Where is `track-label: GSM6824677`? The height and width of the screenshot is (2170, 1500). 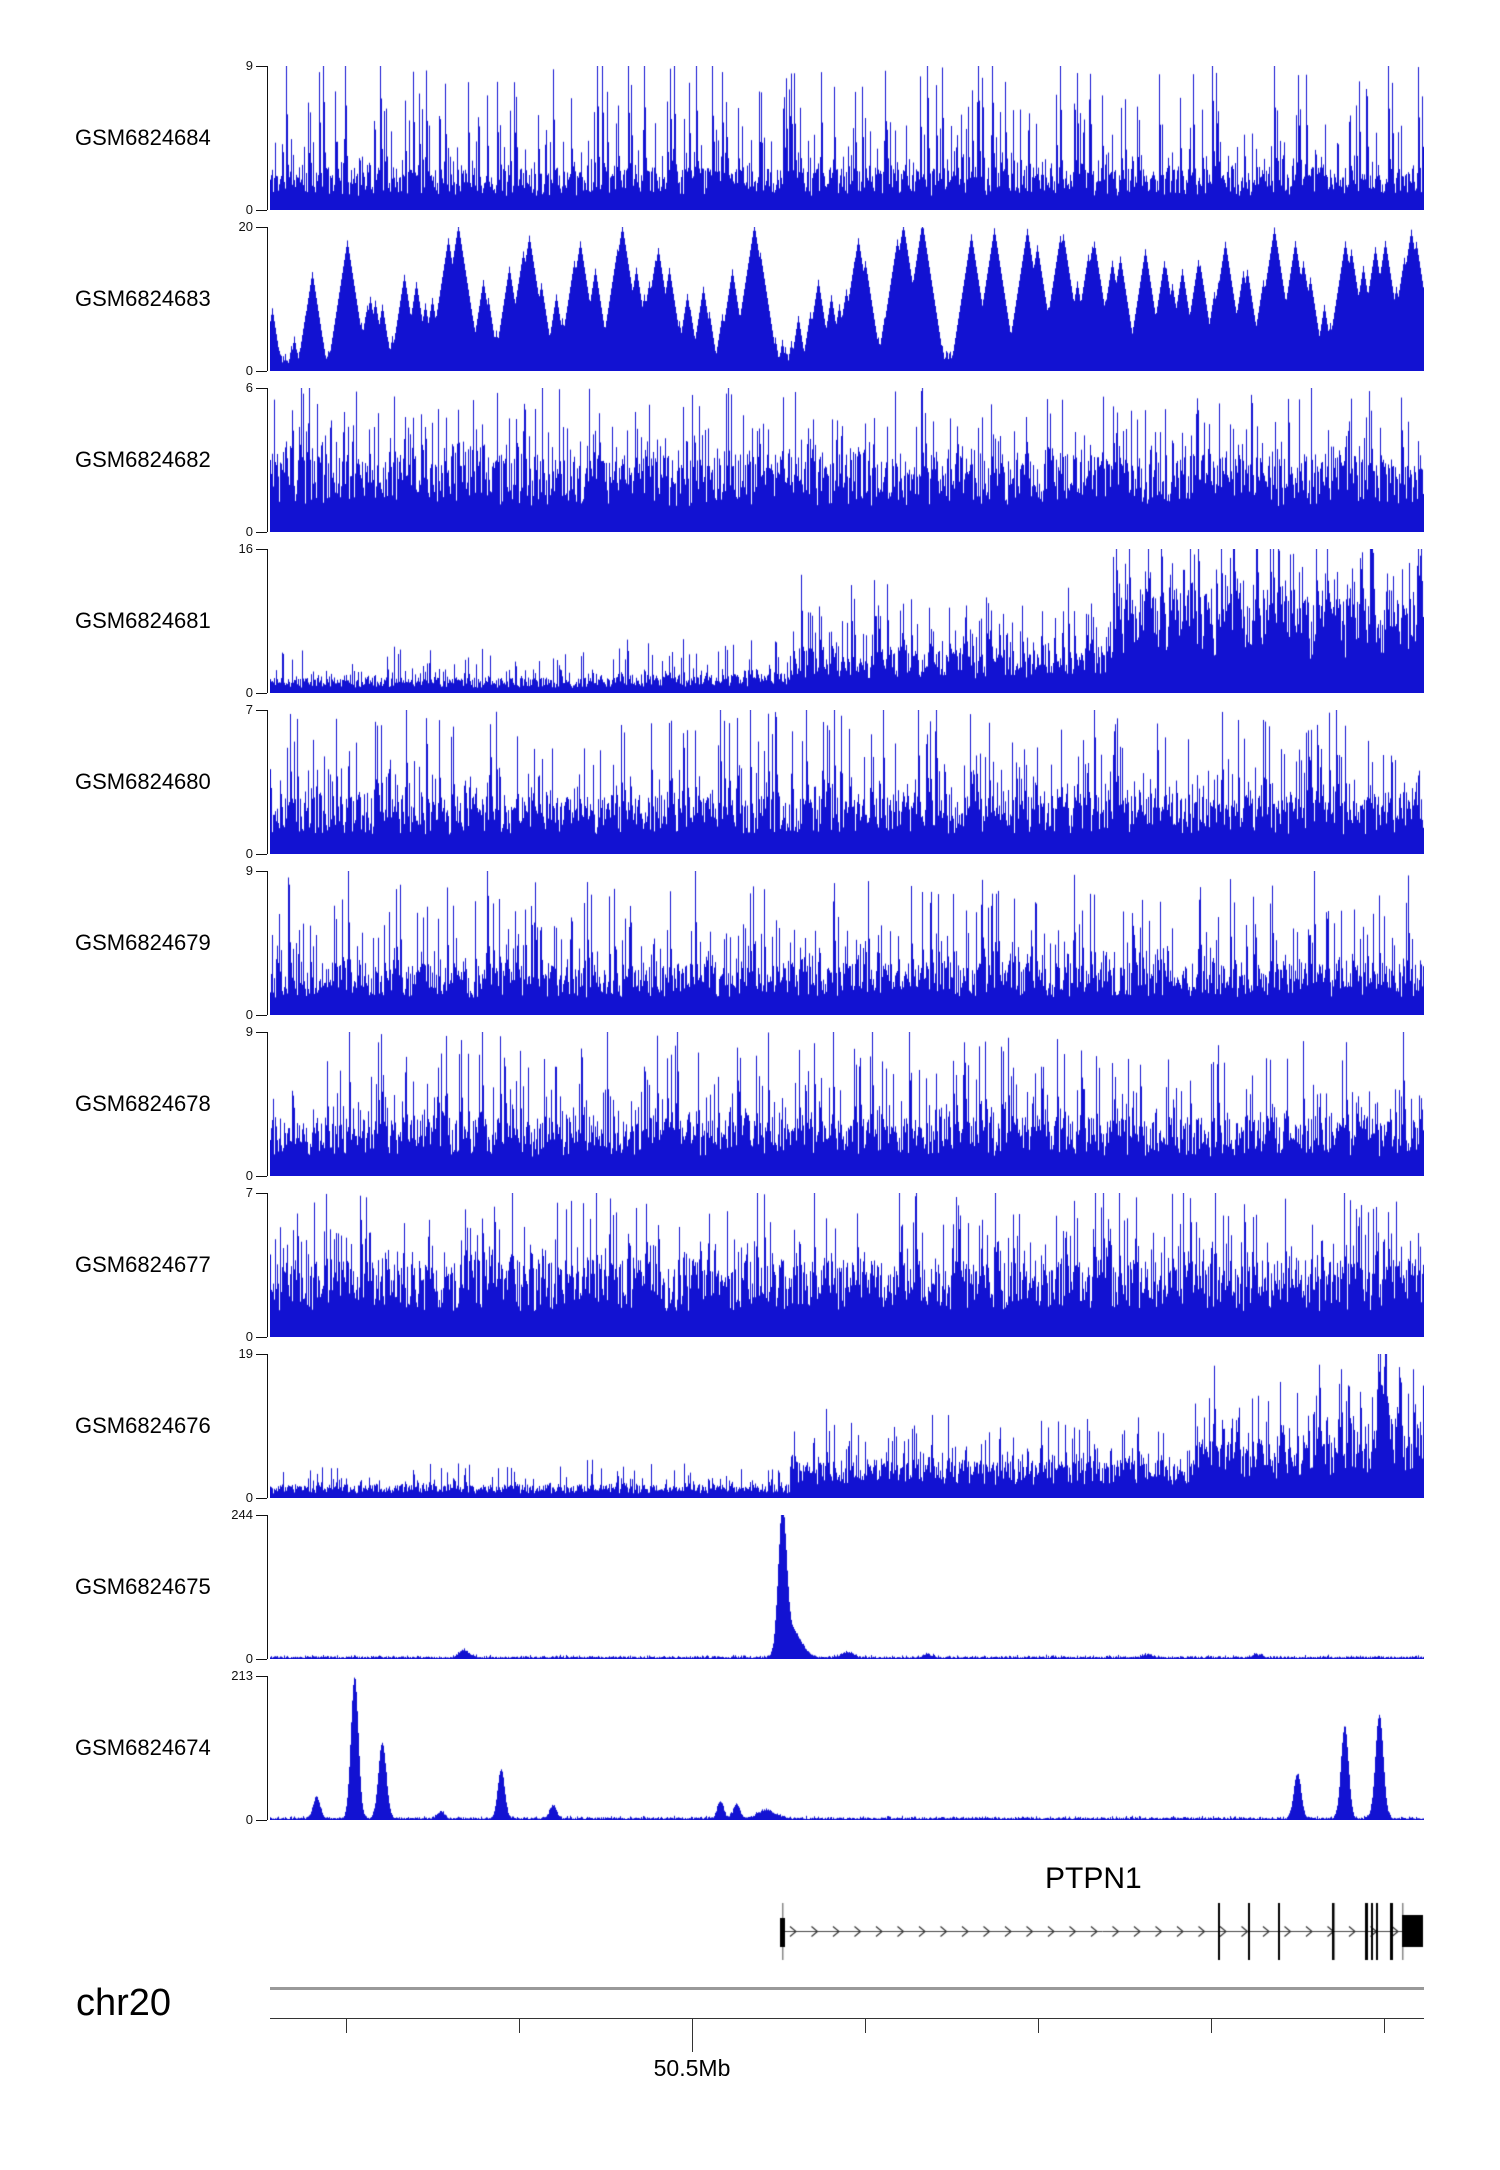 track-label: GSM6824677 is located at coordinates (143, 1264).